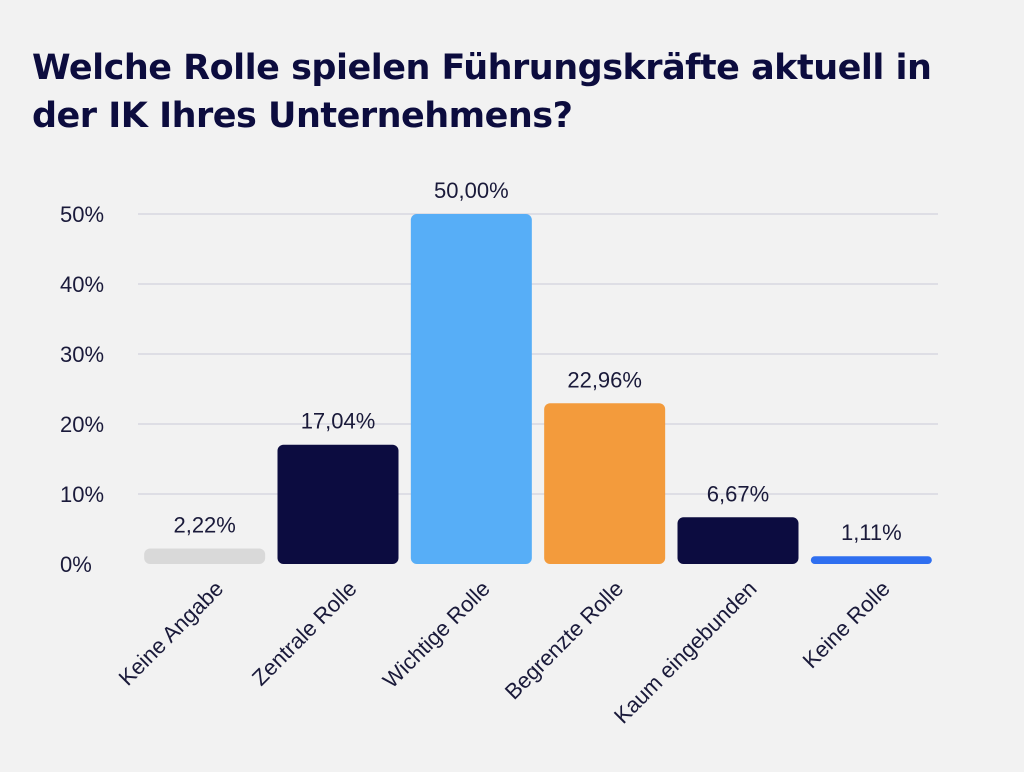 Image resolution: width=1024 pixels, height=772 pixels. I want to click on data-label: 17,04%, so click(338, 421).